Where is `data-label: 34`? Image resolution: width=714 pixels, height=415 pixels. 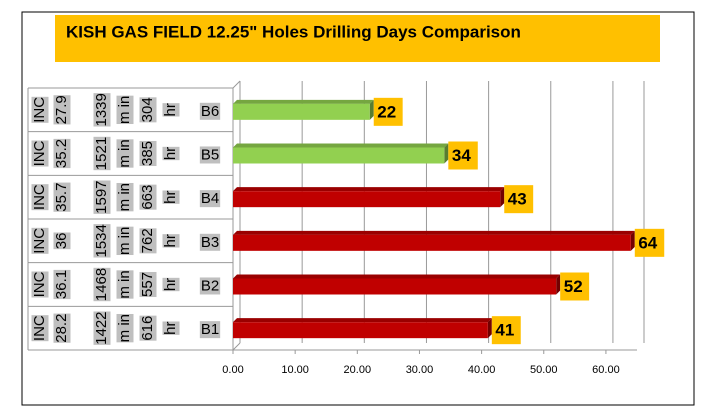
data-label: 34 is located at coordinates (461, 155).